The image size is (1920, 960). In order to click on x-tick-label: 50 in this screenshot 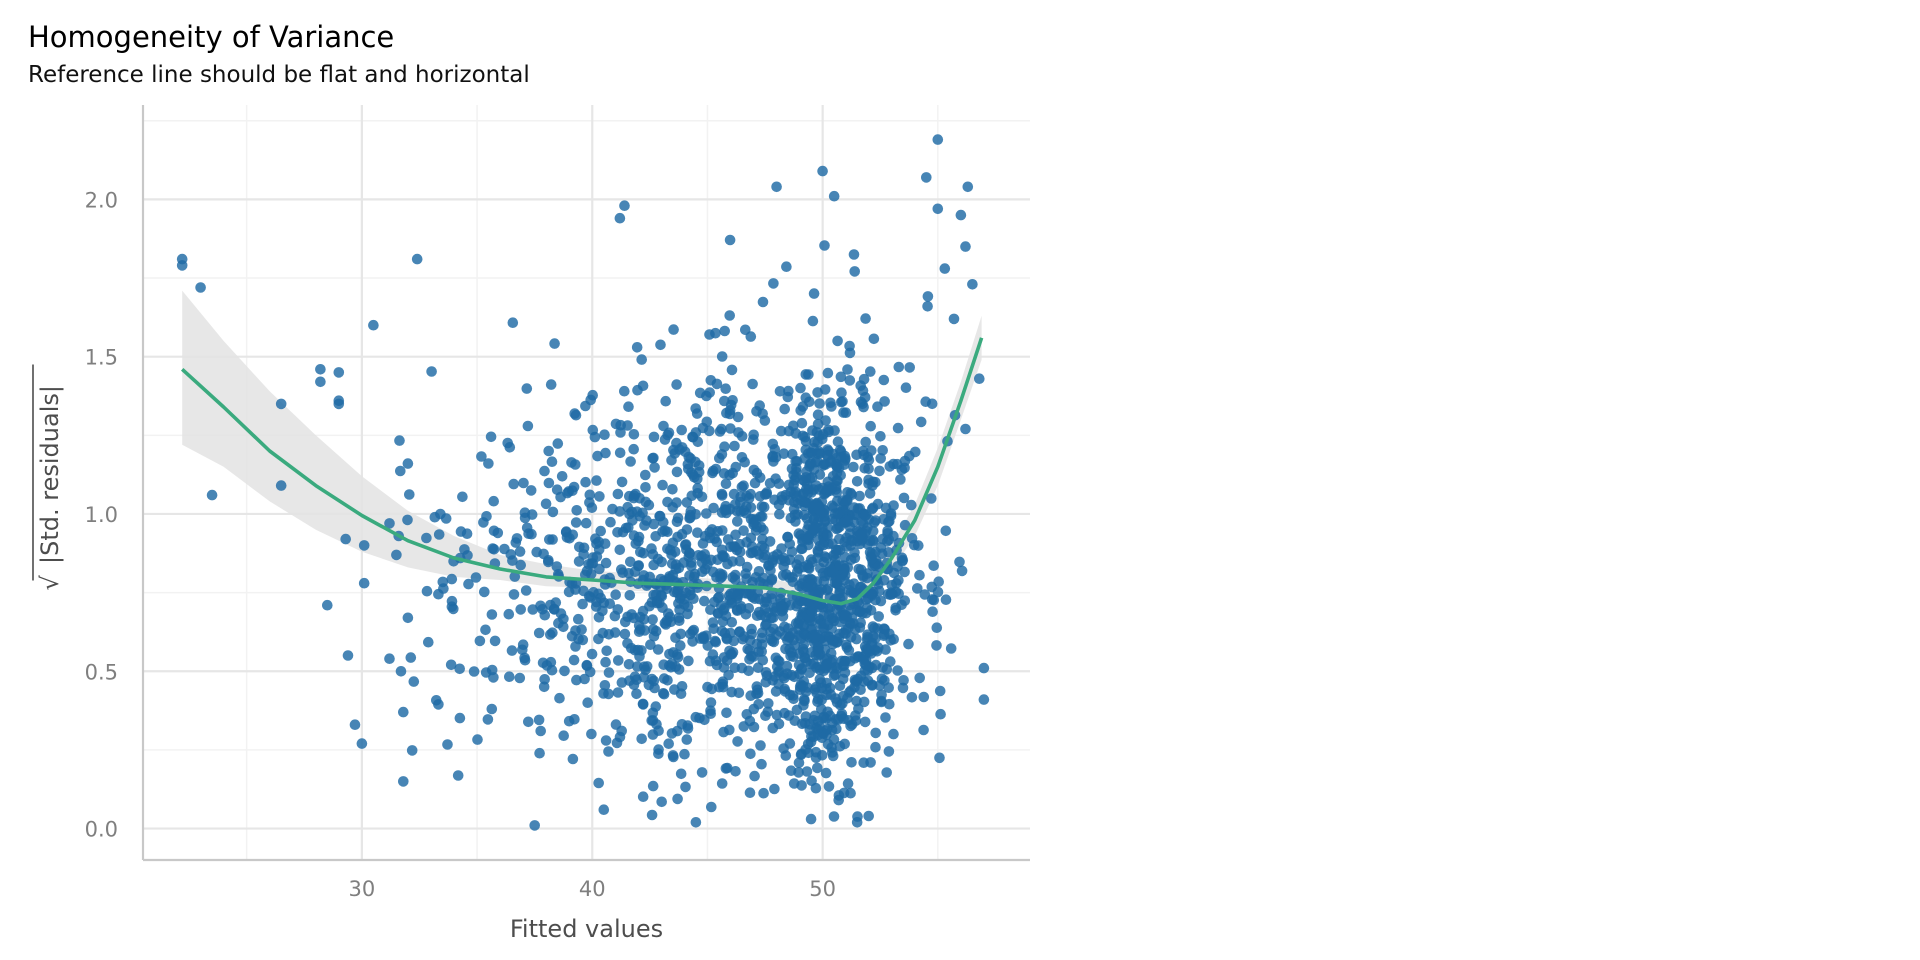, I will do `click(822, 889)`.